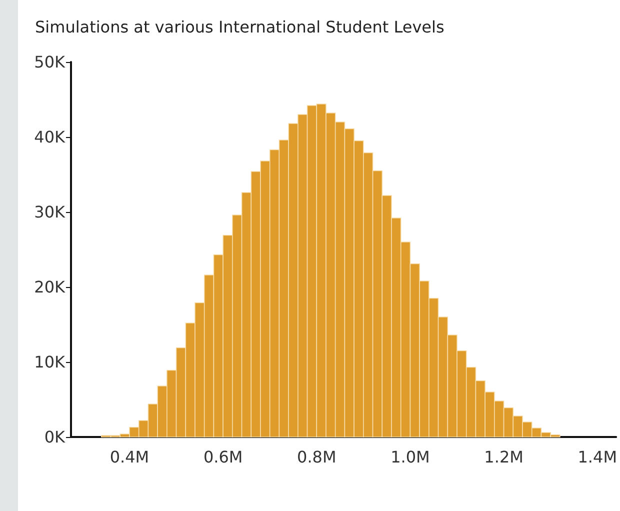 This screenshot has height=511, width=620. What do you see at coordinates (50, 287) in the screenshot?
I see `y-tick-label: 20K` at bounding box center [50, 287].